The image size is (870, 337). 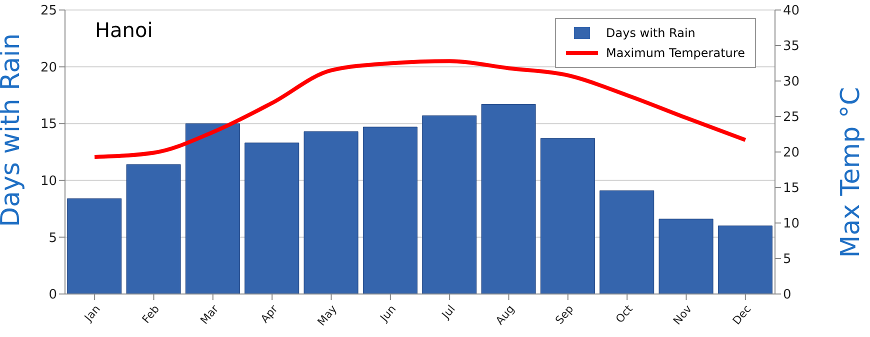 I want to click on x-tick-label: Apr, so click(x=269, y=314).